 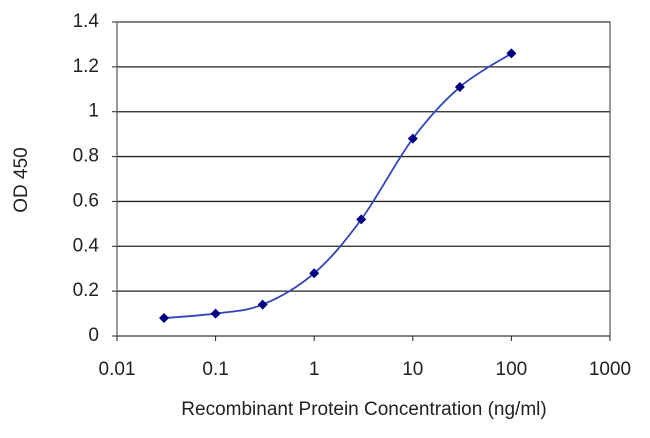 I want to click on x-tick-label: 100, so click(x=512, y=369).